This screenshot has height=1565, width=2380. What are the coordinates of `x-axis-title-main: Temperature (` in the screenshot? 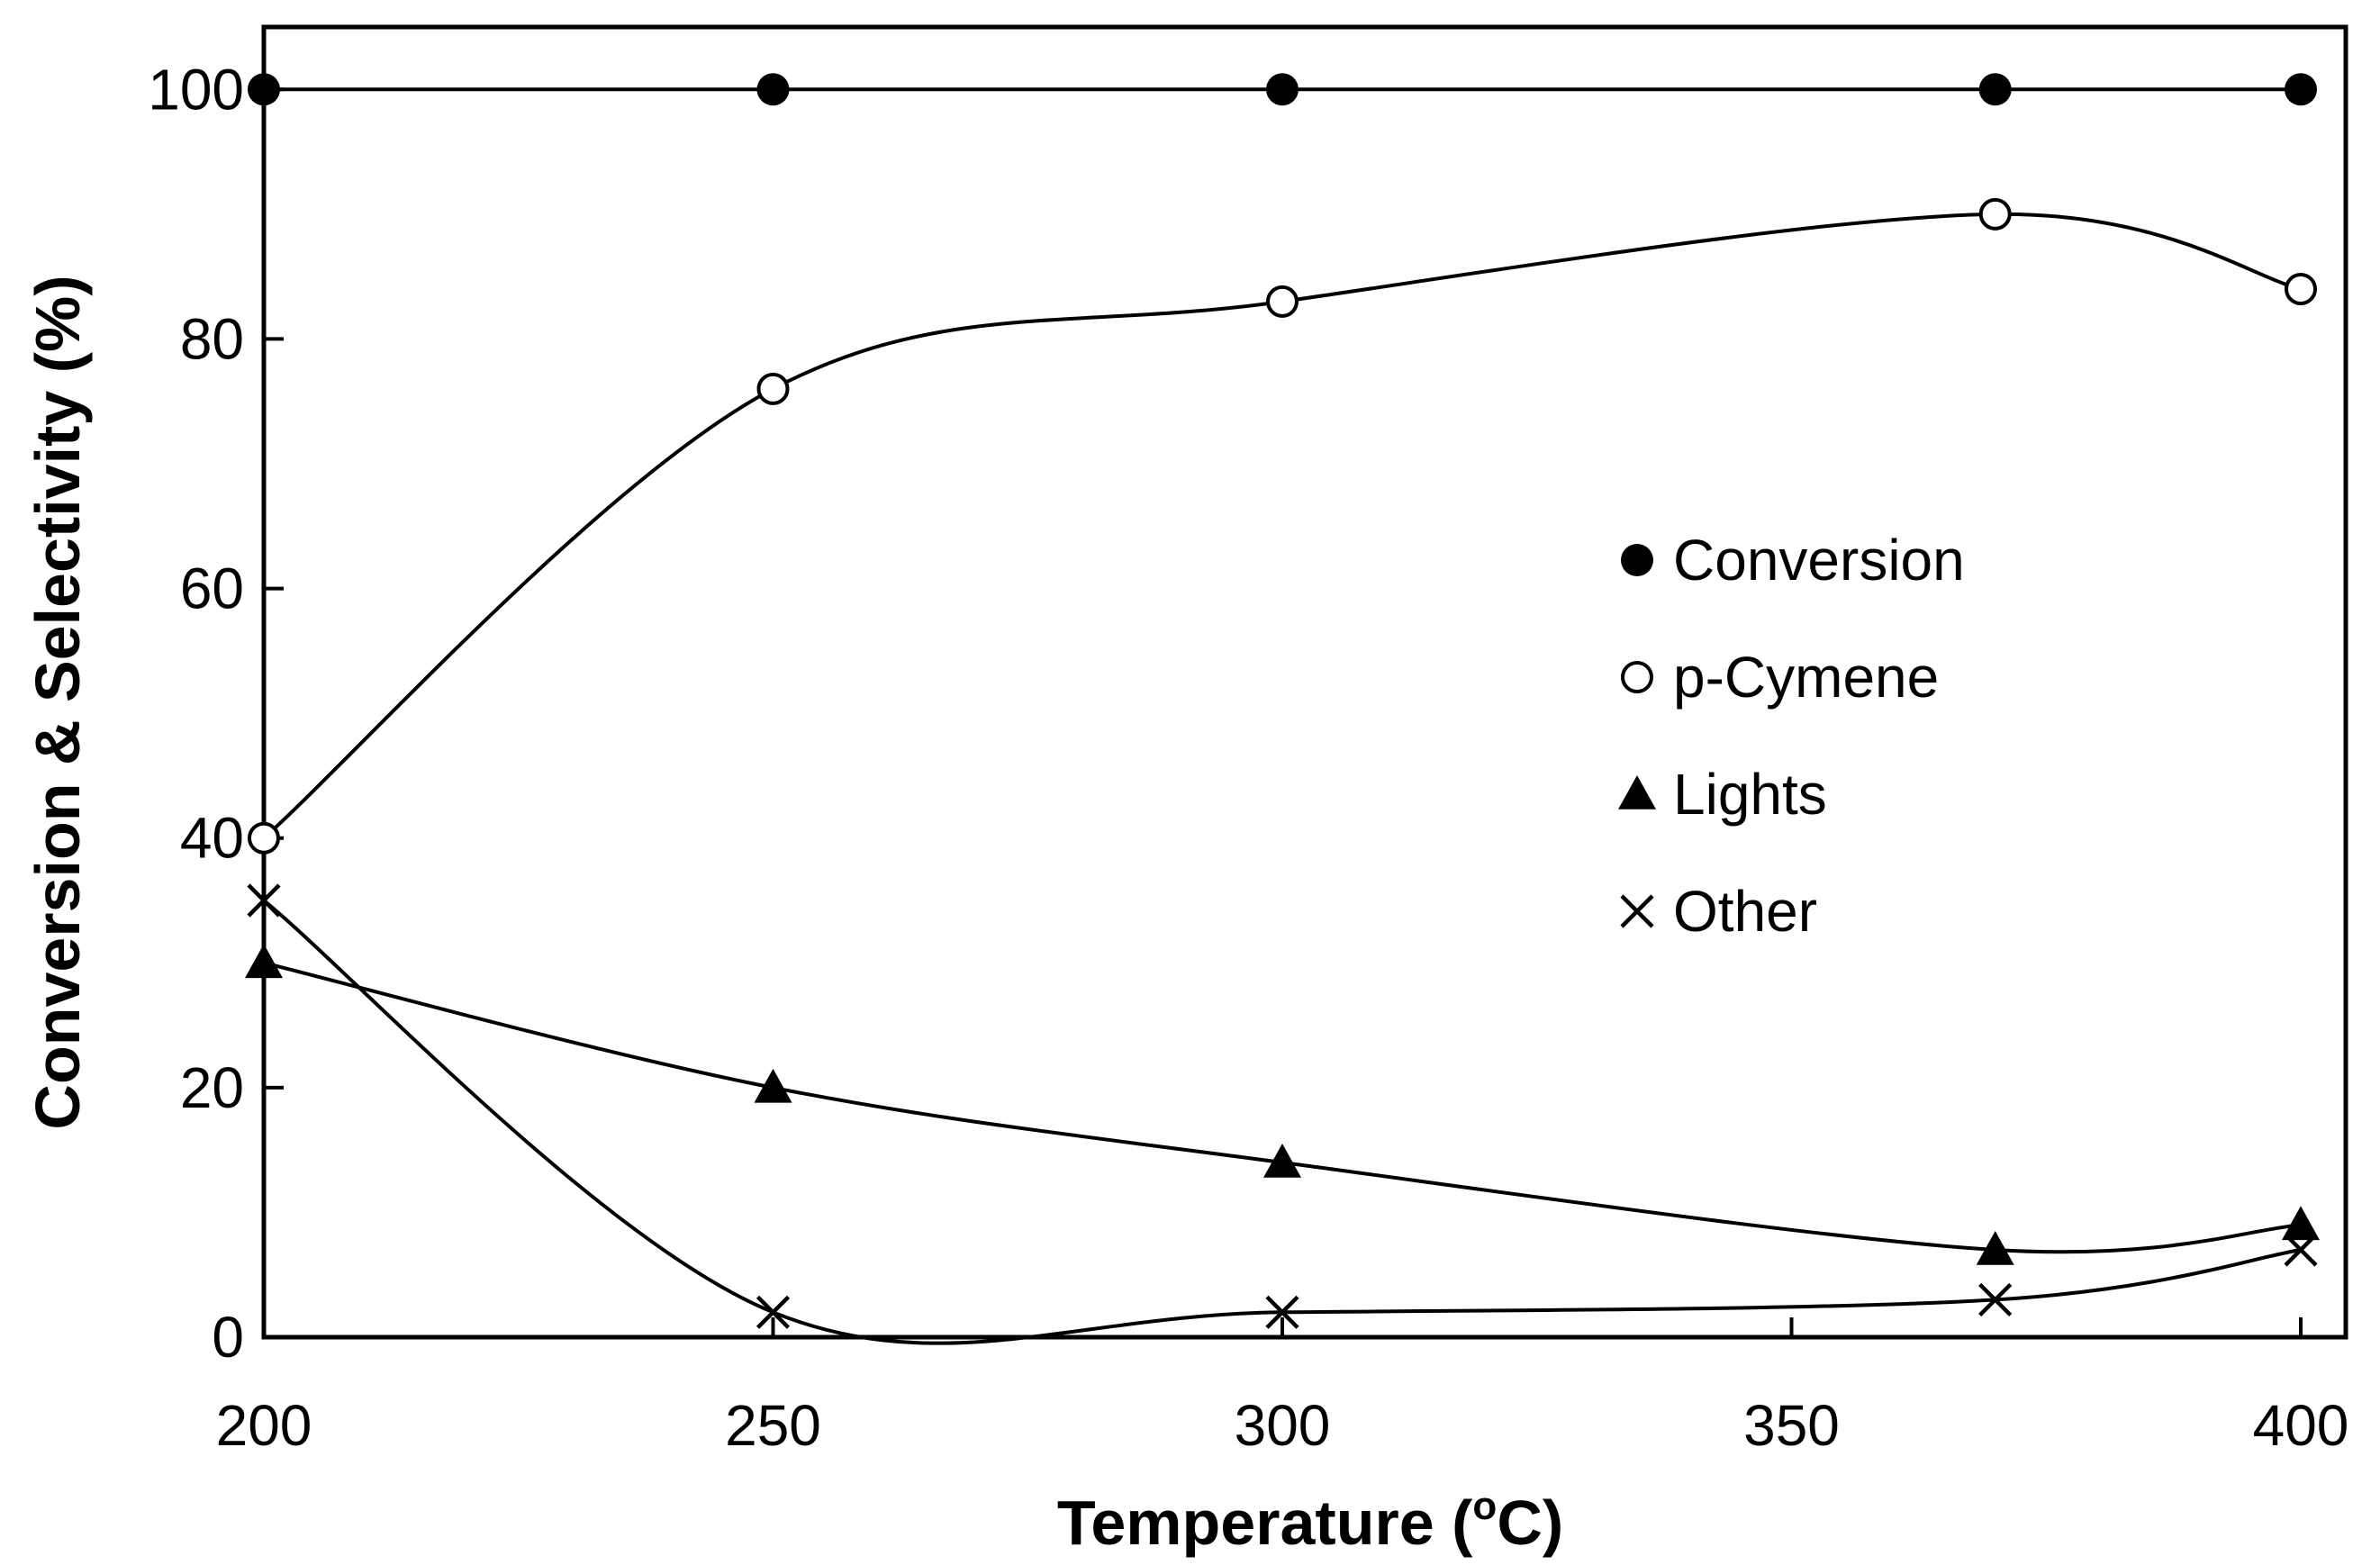 It's located at (1265, 1523).